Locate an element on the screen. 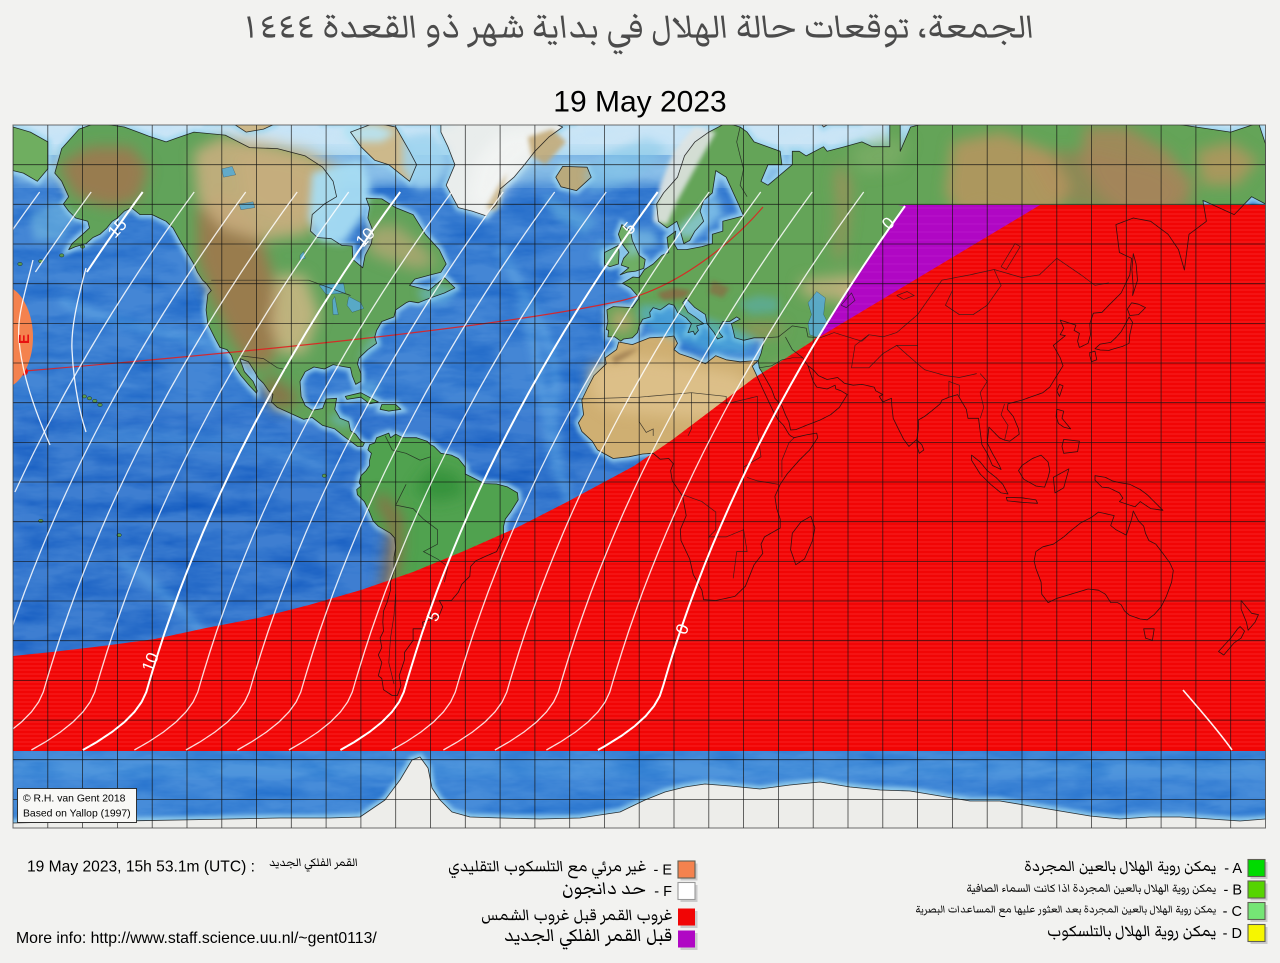 The height and width of the screenshot is (963, 1280). svg-text: - B is located at coordinates (1232, 891).